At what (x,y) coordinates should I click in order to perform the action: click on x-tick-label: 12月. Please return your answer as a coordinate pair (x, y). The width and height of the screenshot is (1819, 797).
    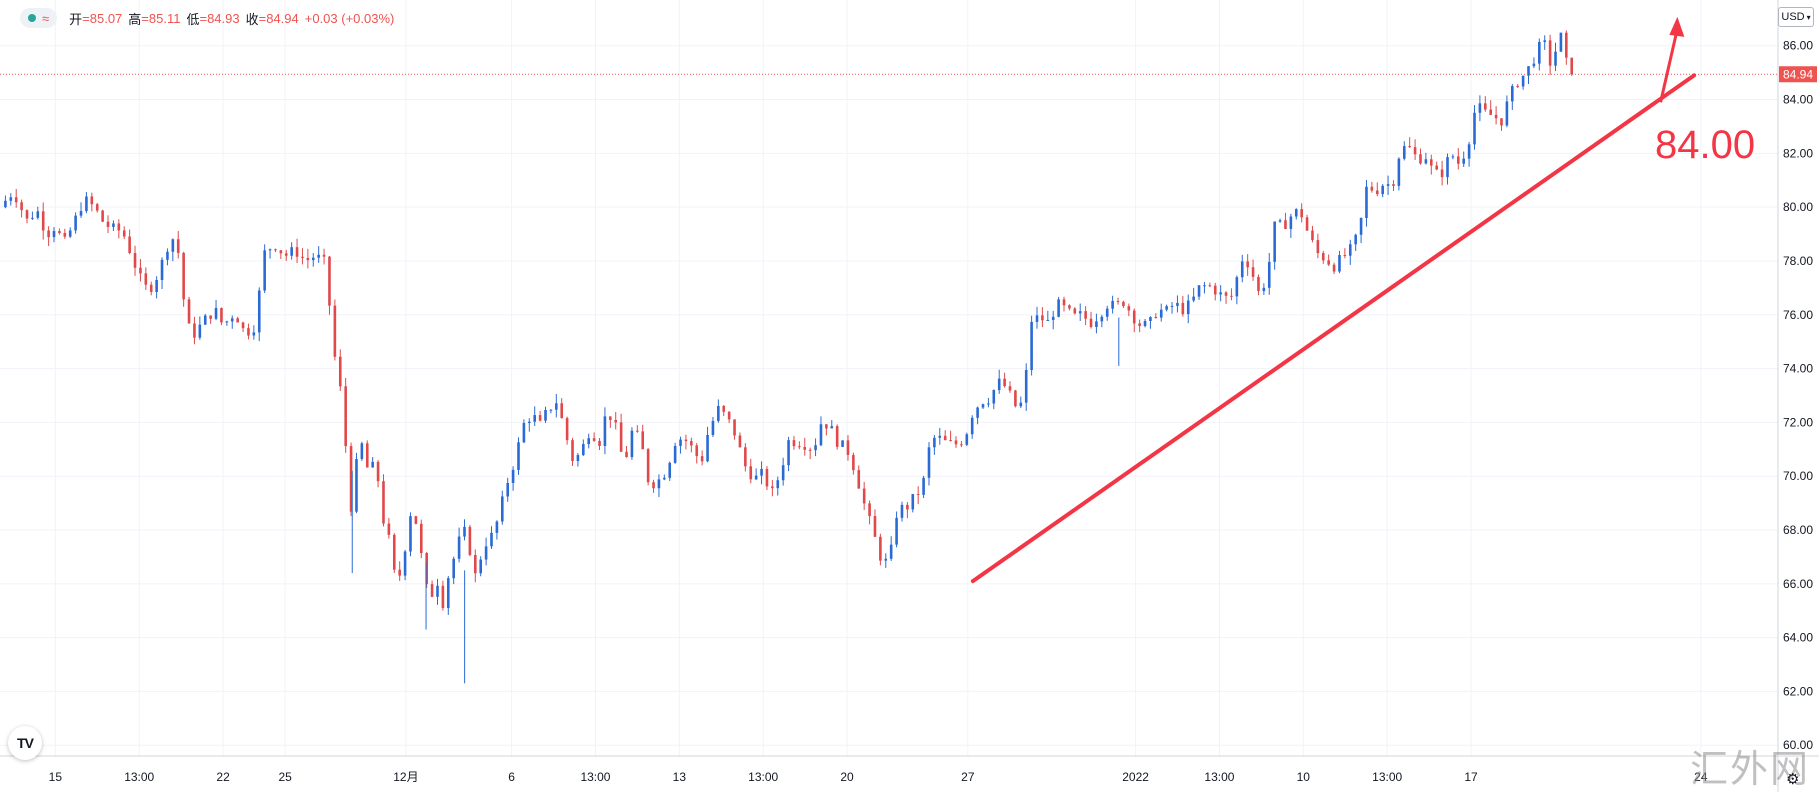
    Looking at the image, I should click on (405, 777).